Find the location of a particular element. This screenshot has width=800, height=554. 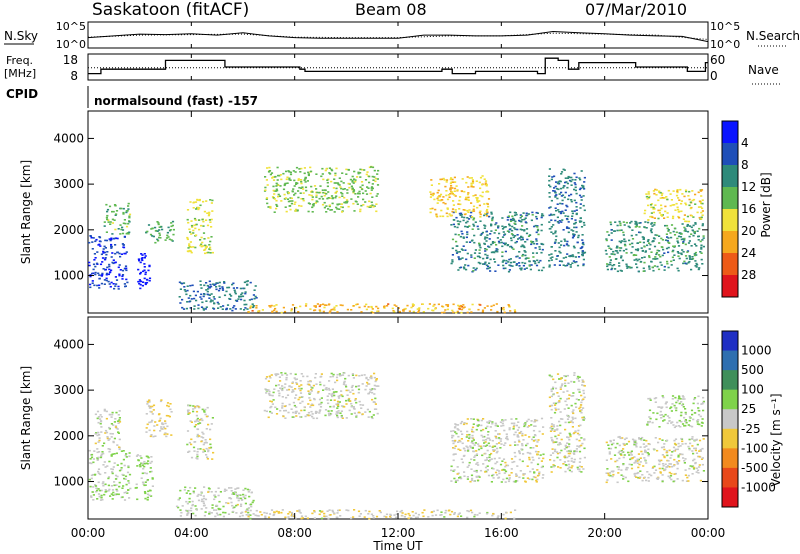

velocity-ytick-label: 4000 is located at coordinates (68, 344).